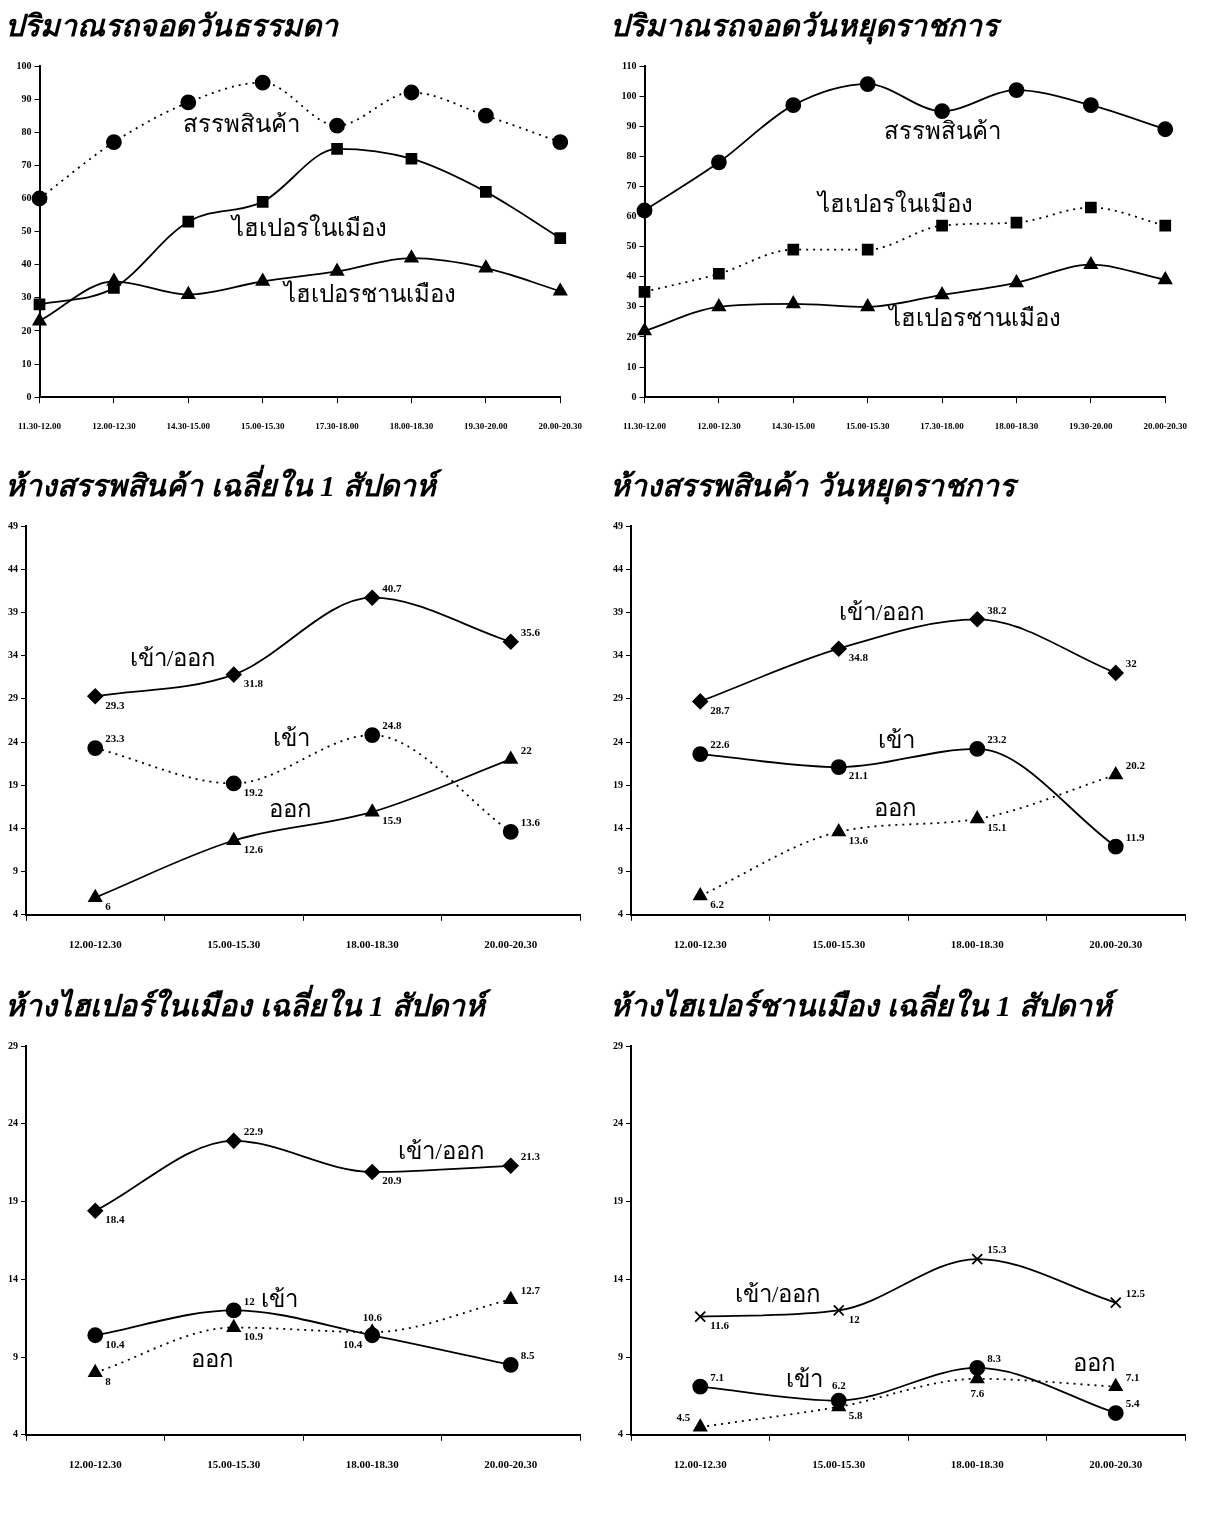 The height and width of the screenshot is (1532, 1205). Describe the element at coordinates (172, 25) in the screenshot. I see `chart-title: ปริมาณรถจอดวันธรรมดา` at that location.